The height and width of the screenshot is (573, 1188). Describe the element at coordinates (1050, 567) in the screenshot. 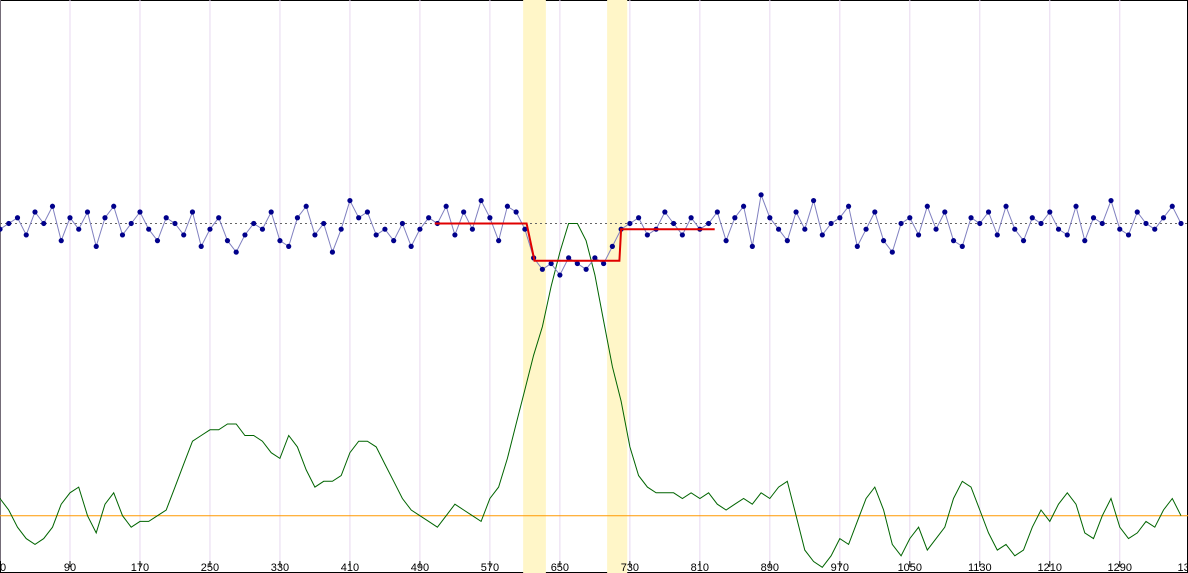

I see `x-tick-label: 1210` at that location.